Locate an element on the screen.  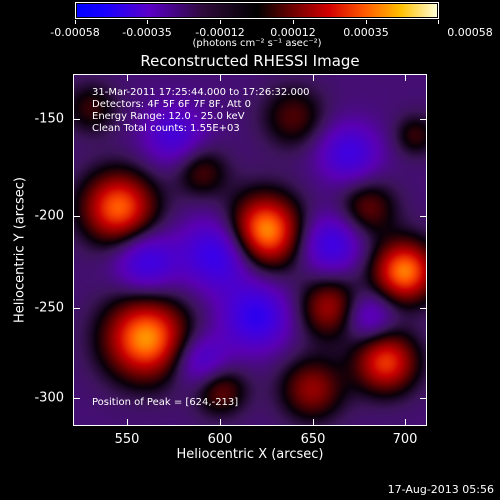
plot-title: Reconstructed RHESSI Image is located at coordinates (250, 61).